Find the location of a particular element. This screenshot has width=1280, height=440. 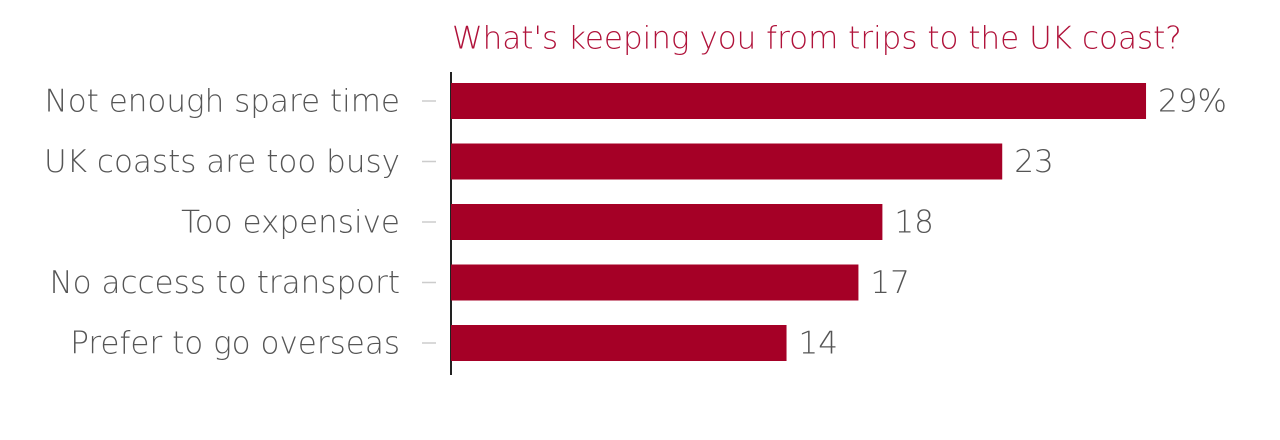

value-label: 29% is located at coordinates (1192, 102).